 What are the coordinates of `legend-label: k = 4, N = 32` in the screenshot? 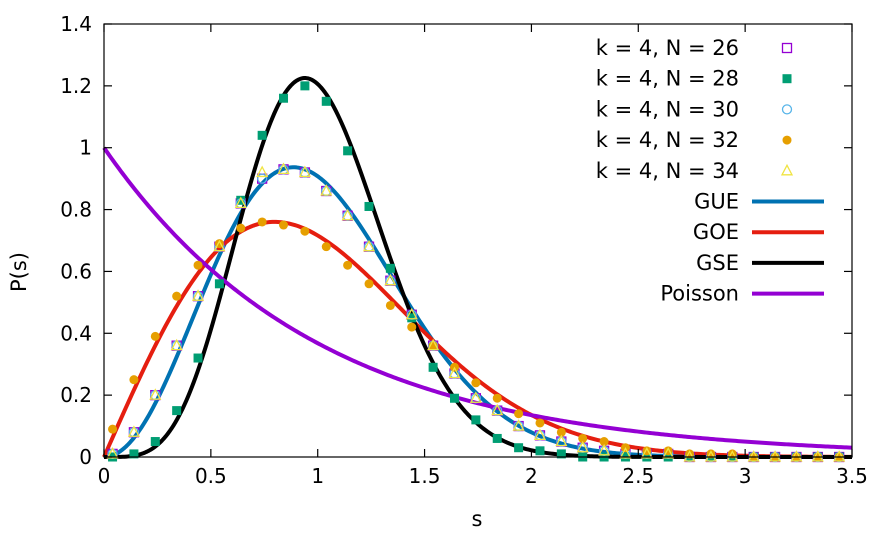 It's located at (667, 140).